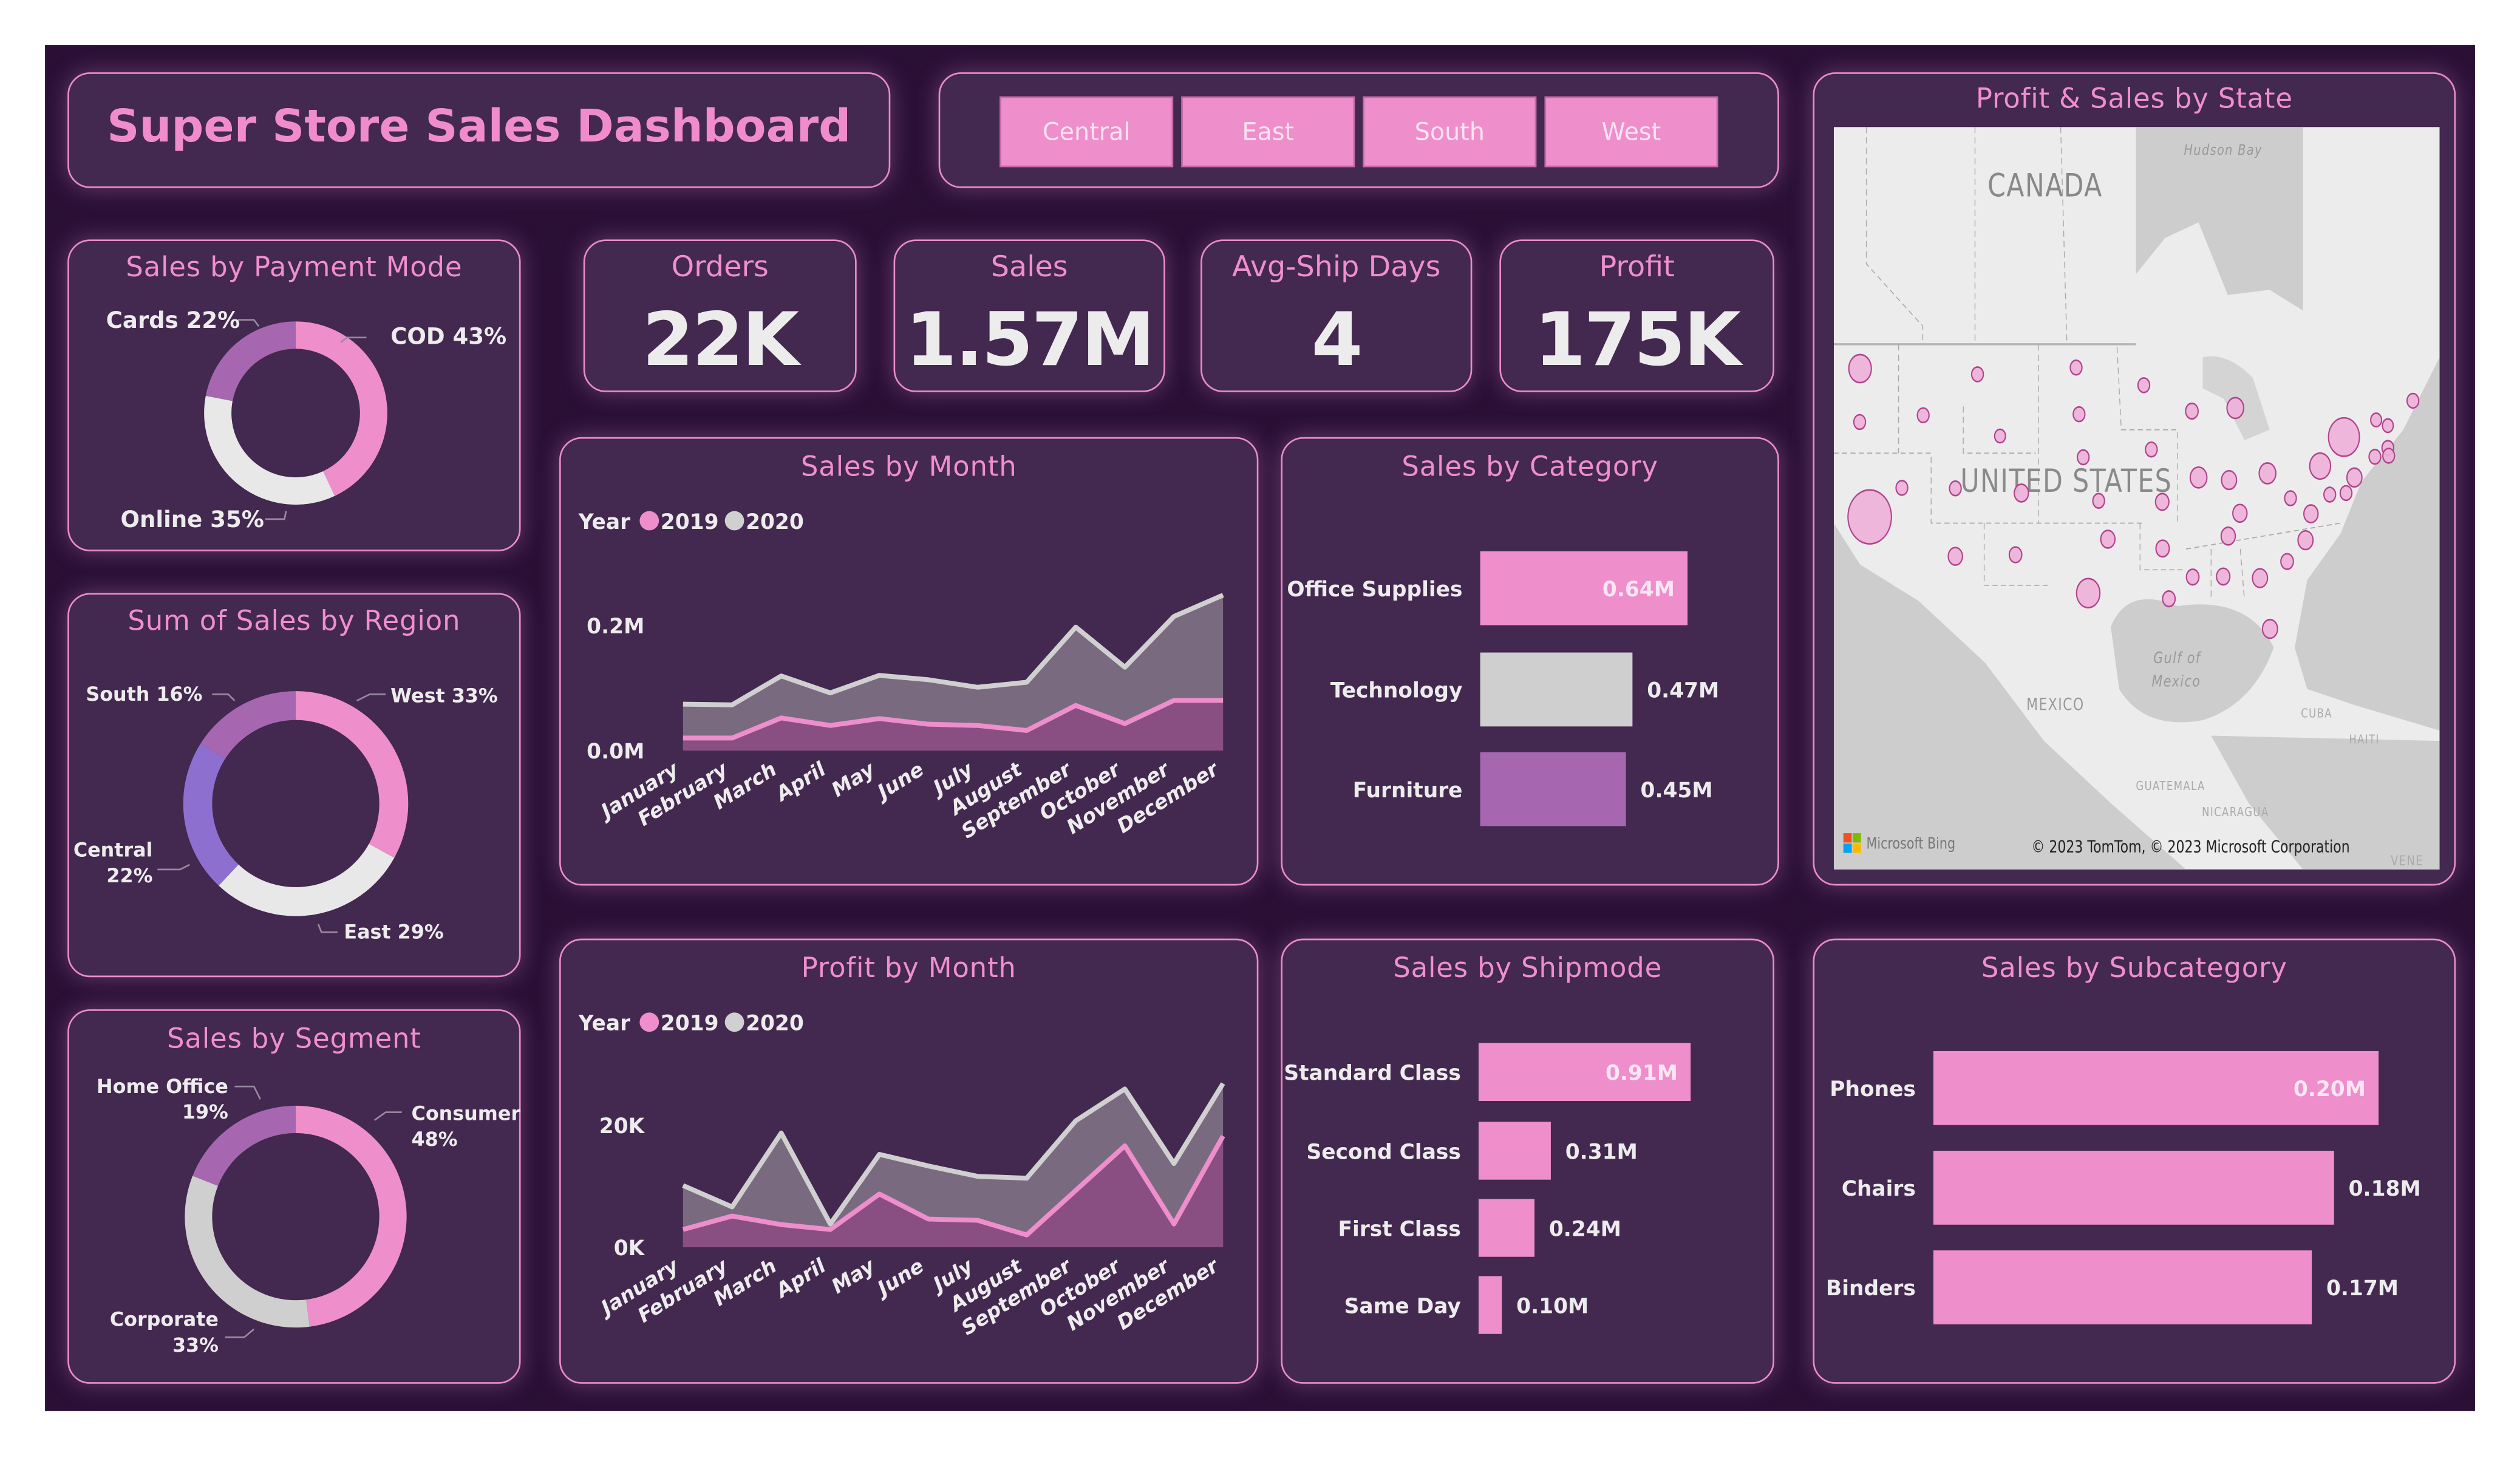  I want to click on page-title: Super Store Sales Dashboard, so click(479, 126).